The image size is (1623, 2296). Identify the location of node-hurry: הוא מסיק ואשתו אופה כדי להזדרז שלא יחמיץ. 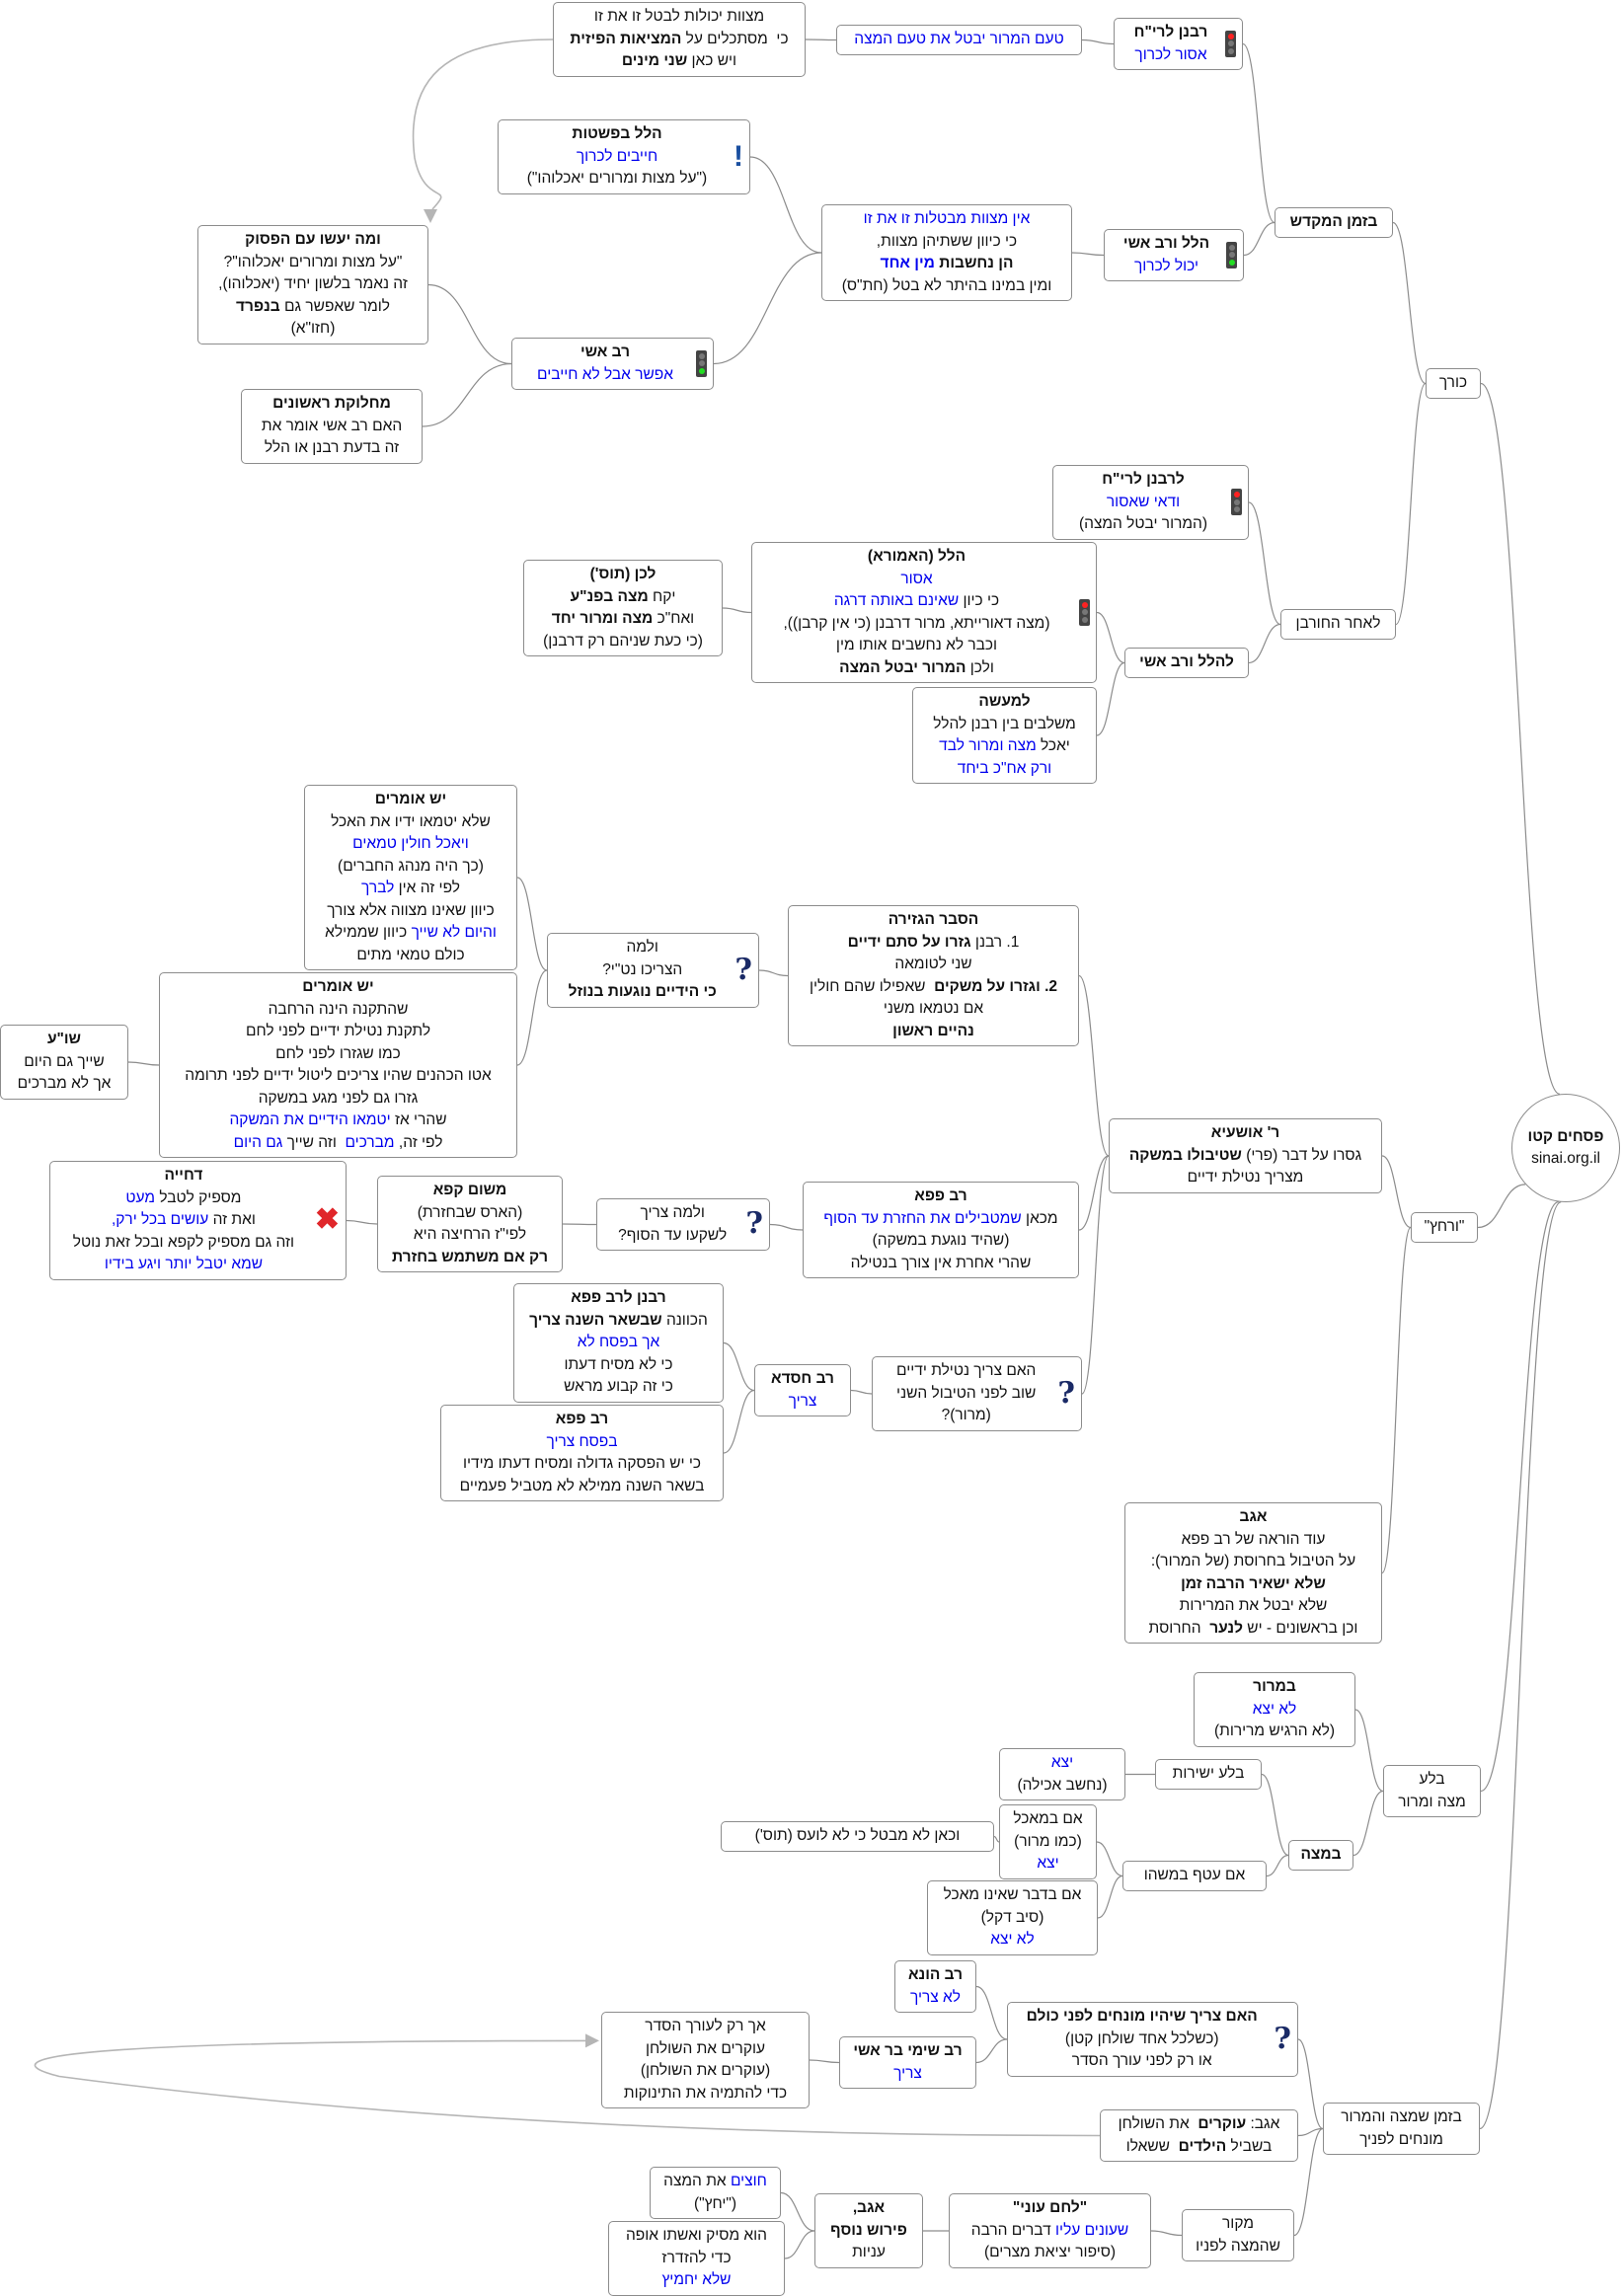
(696, 2258).